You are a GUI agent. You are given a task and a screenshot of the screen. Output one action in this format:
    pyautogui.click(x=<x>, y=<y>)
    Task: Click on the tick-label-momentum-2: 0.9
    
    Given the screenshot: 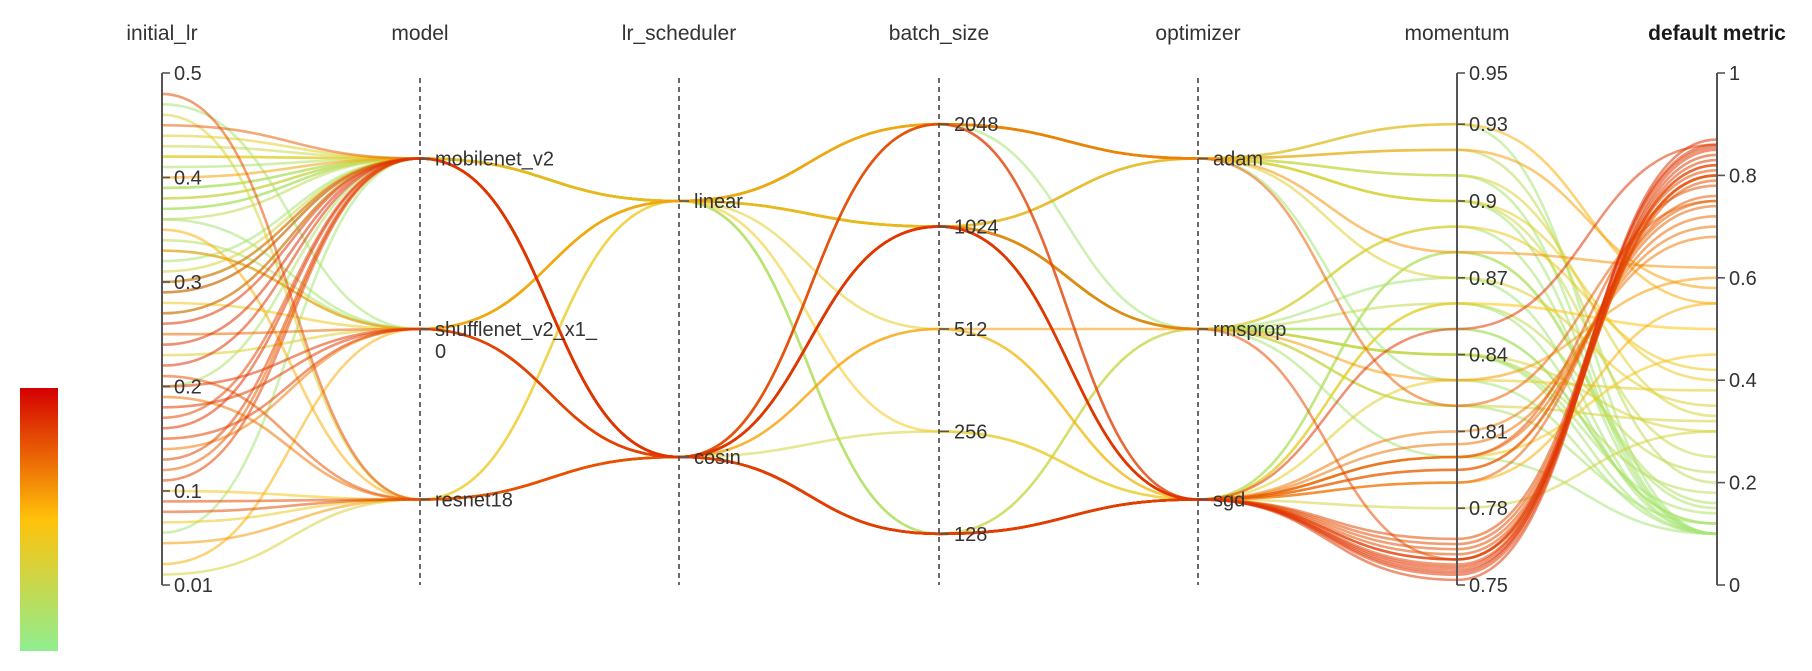 What is the action you would take?
    pyautogui.click(x=1483, y=202)
    